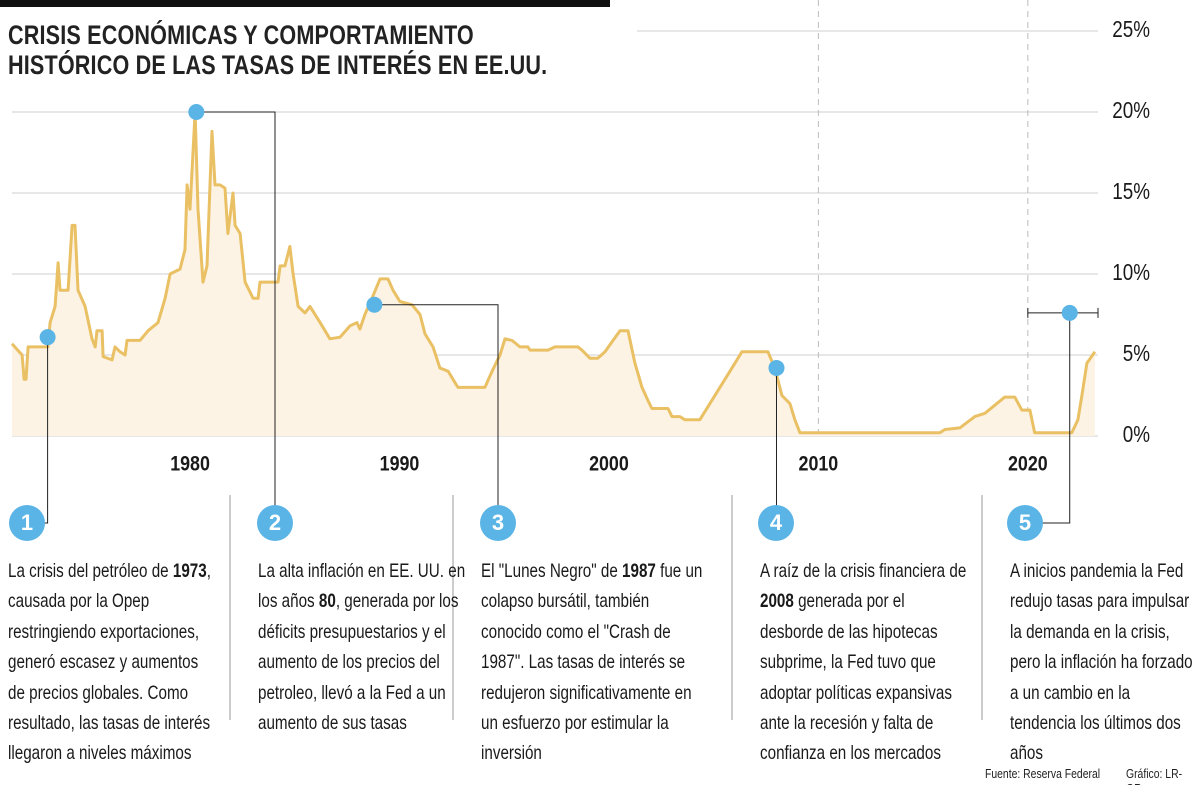 The width and height of the screenshot is (1200, 785). What do you see at coordinates (1136, 434) in the screenshot?
I see `y-tick-label: 0%` at bounding box center [1136, 434].